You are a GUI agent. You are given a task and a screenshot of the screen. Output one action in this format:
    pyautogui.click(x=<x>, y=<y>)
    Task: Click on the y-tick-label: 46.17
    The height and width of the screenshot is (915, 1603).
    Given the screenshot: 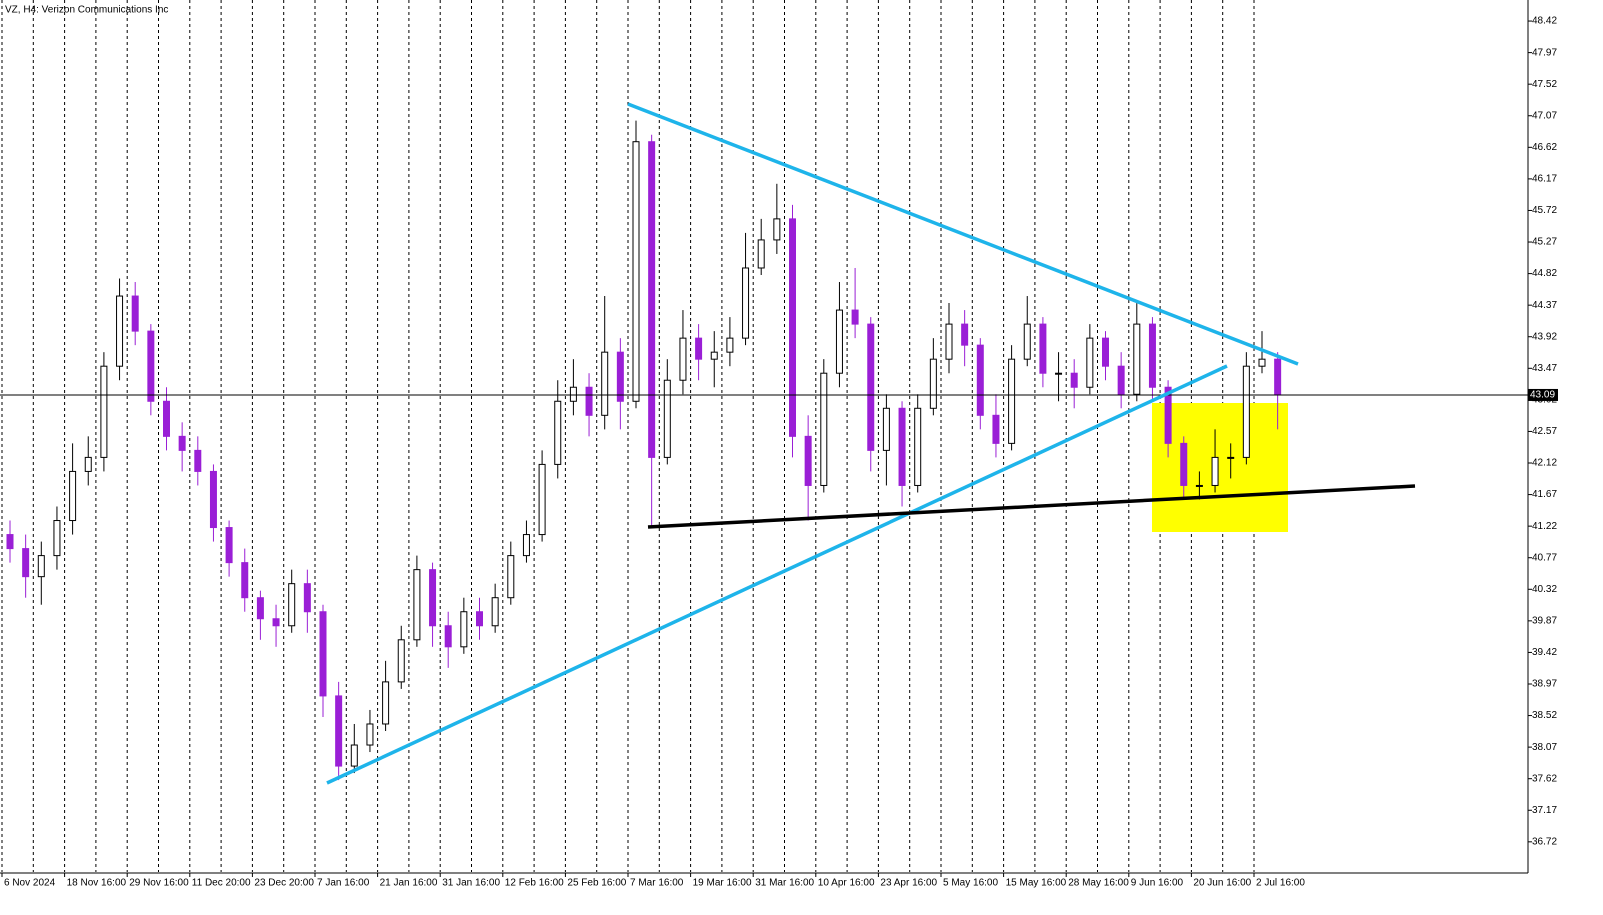 What is the action you would take?
    pyautogui.click(x=1544, y=179)
    